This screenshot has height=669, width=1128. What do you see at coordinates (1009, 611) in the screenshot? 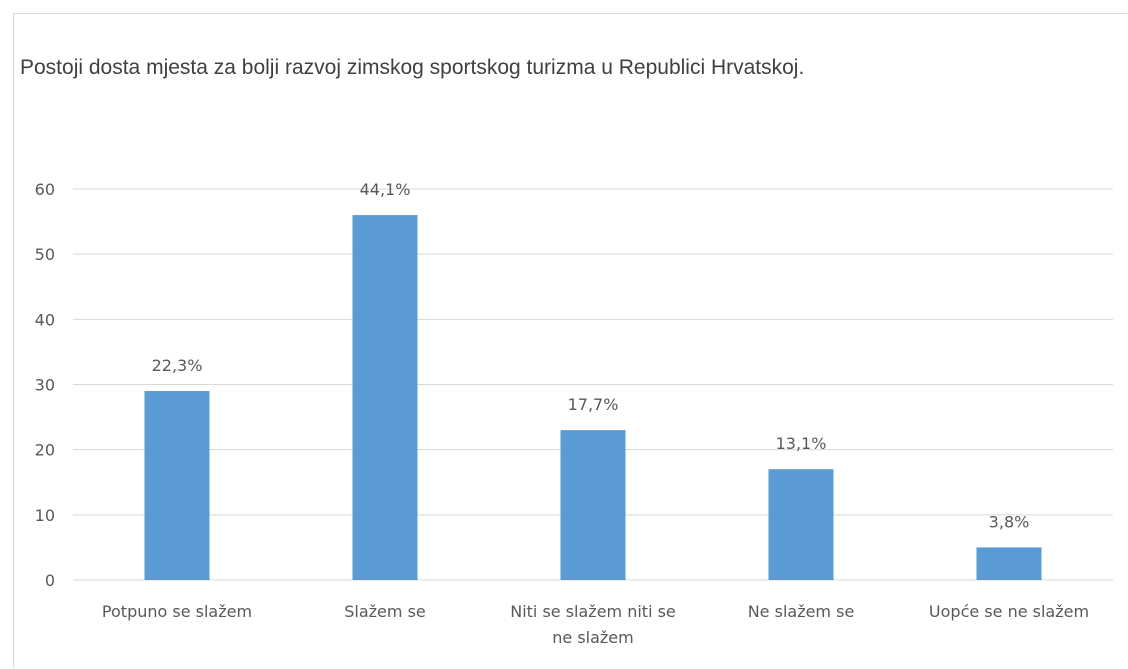
I see `x-category-label: Uopće se ne slažem` at bounding box center [1009, 611].